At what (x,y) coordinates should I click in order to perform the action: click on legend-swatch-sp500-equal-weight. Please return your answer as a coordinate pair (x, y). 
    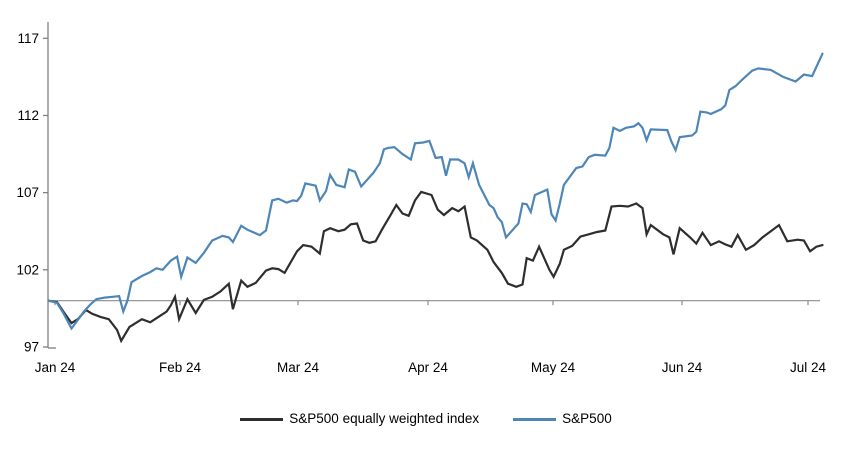
    Looking at the image, I should click on (262, 419).